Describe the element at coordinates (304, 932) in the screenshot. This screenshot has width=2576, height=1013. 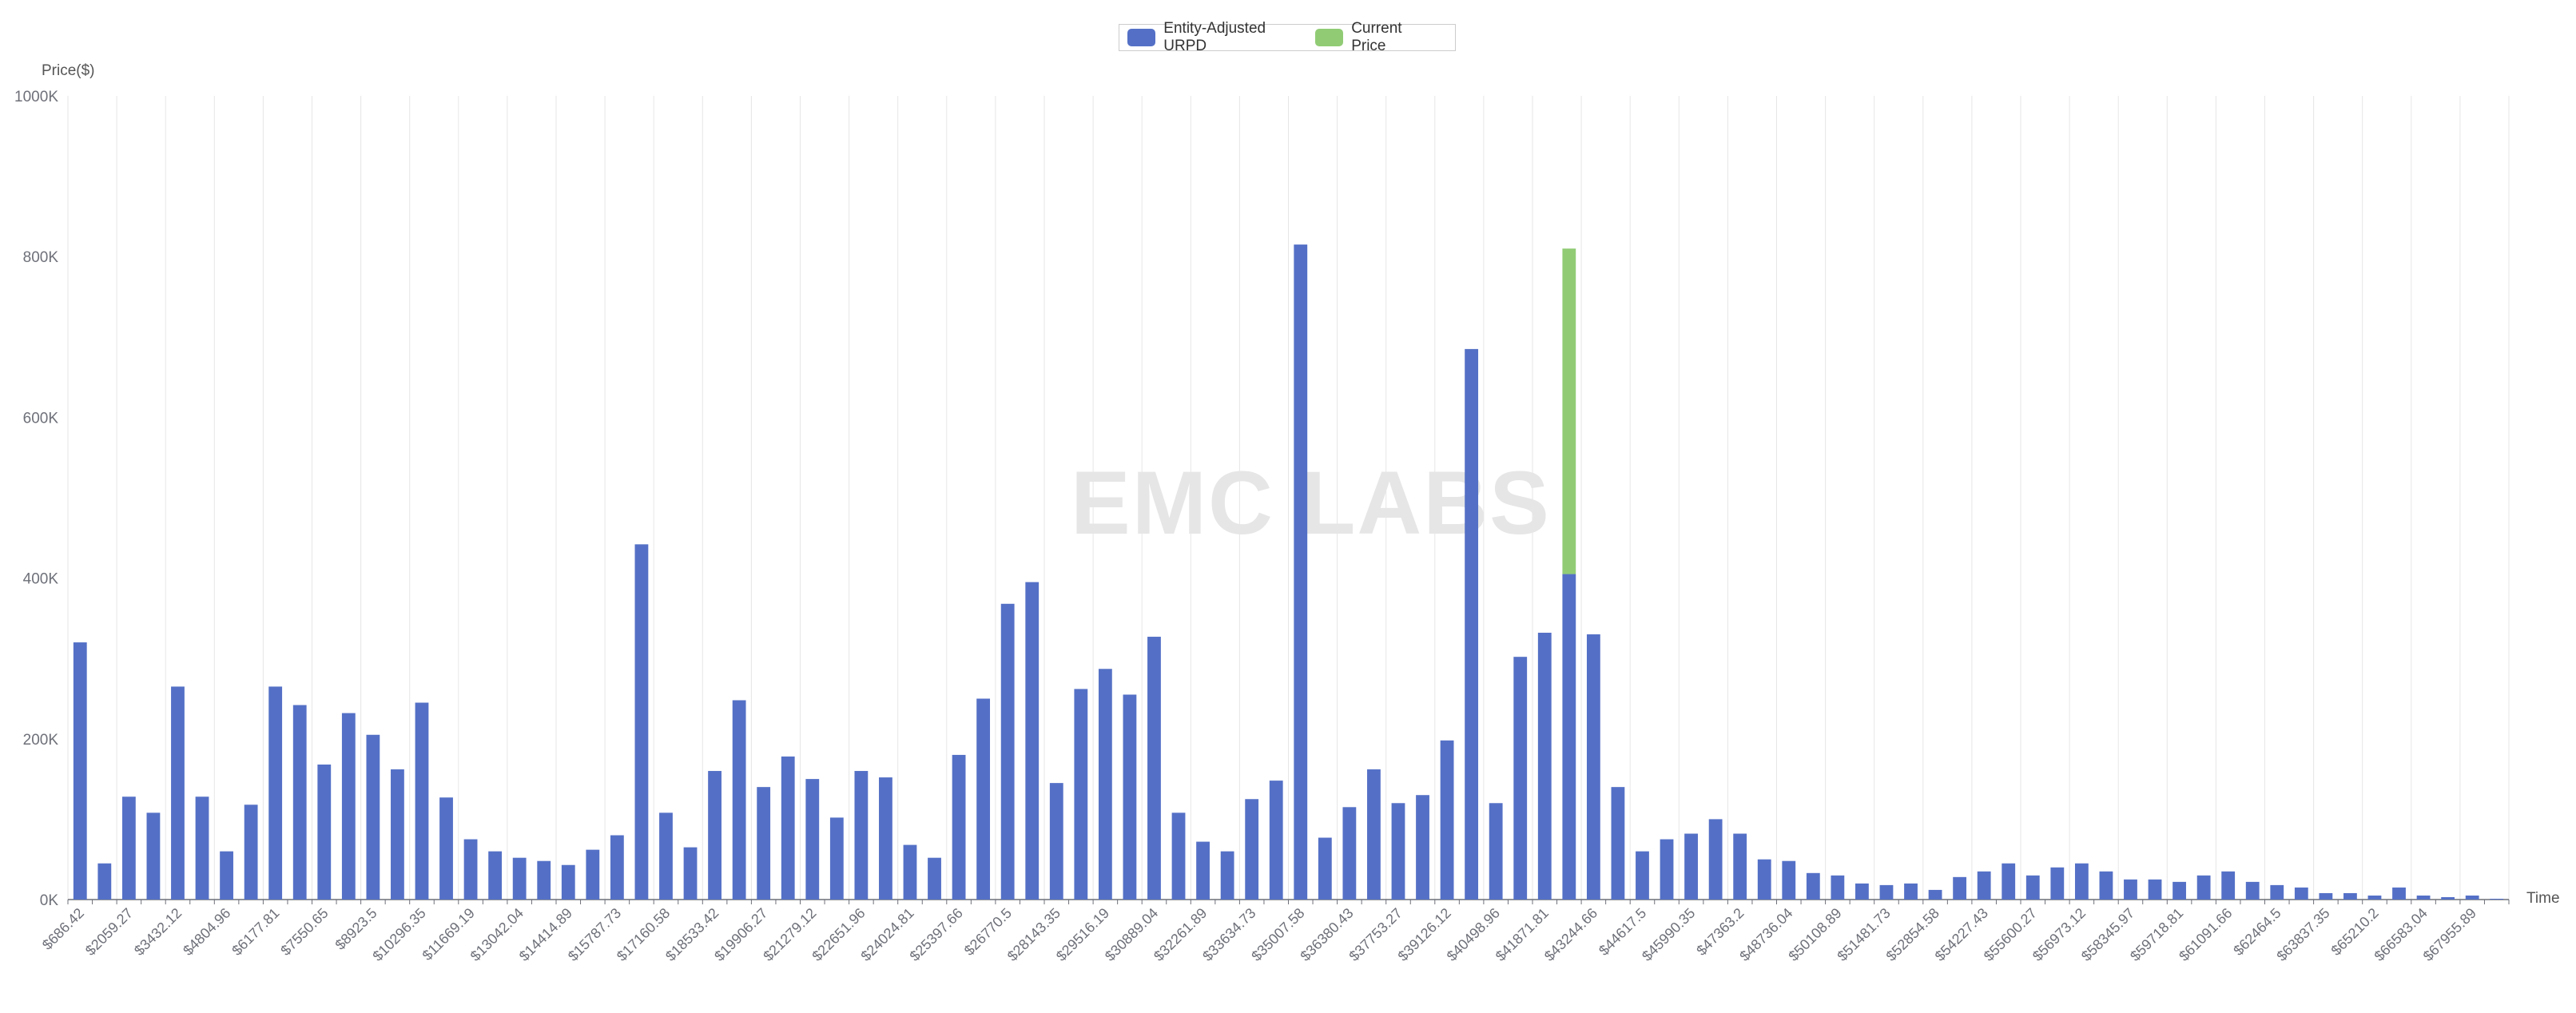
I see `x-tick-label: $7550.65` at that location.